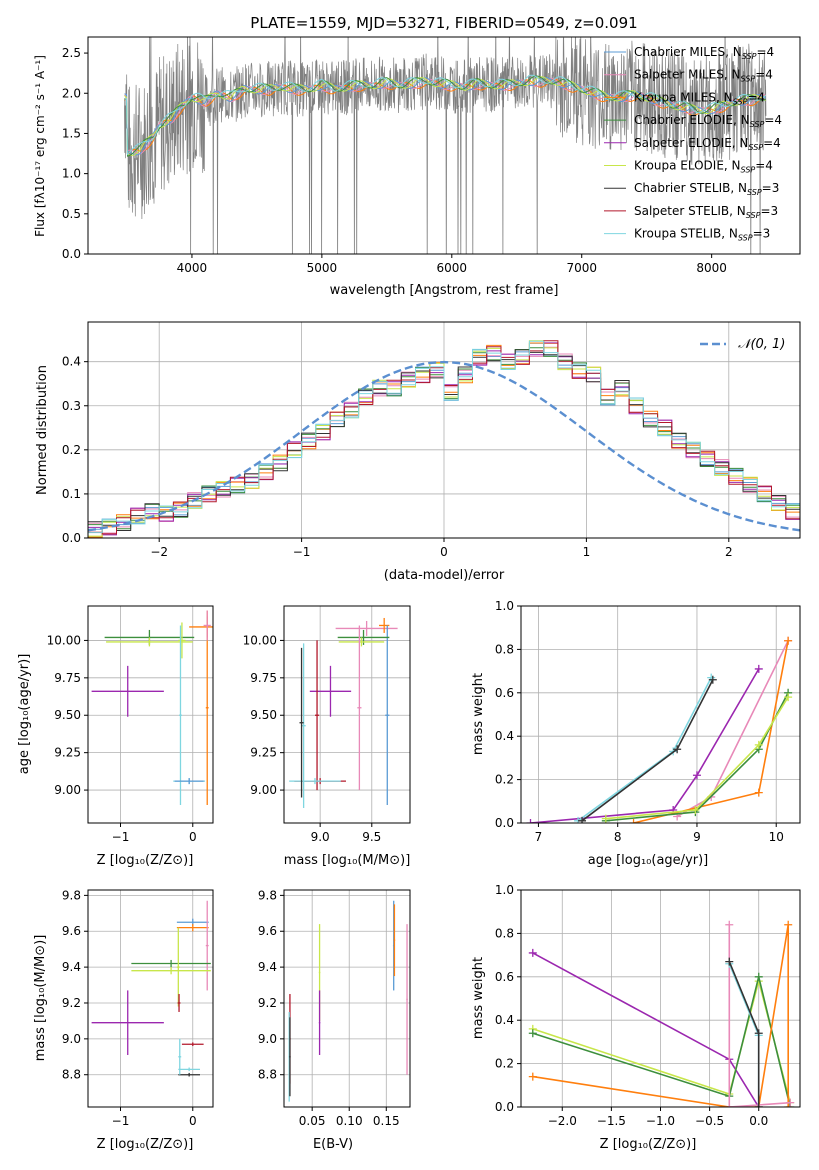  Describe the element at coordinates (71, 931) in the screenshot. I see `z-vs-mass-ytick-label: 9.6` at that location.